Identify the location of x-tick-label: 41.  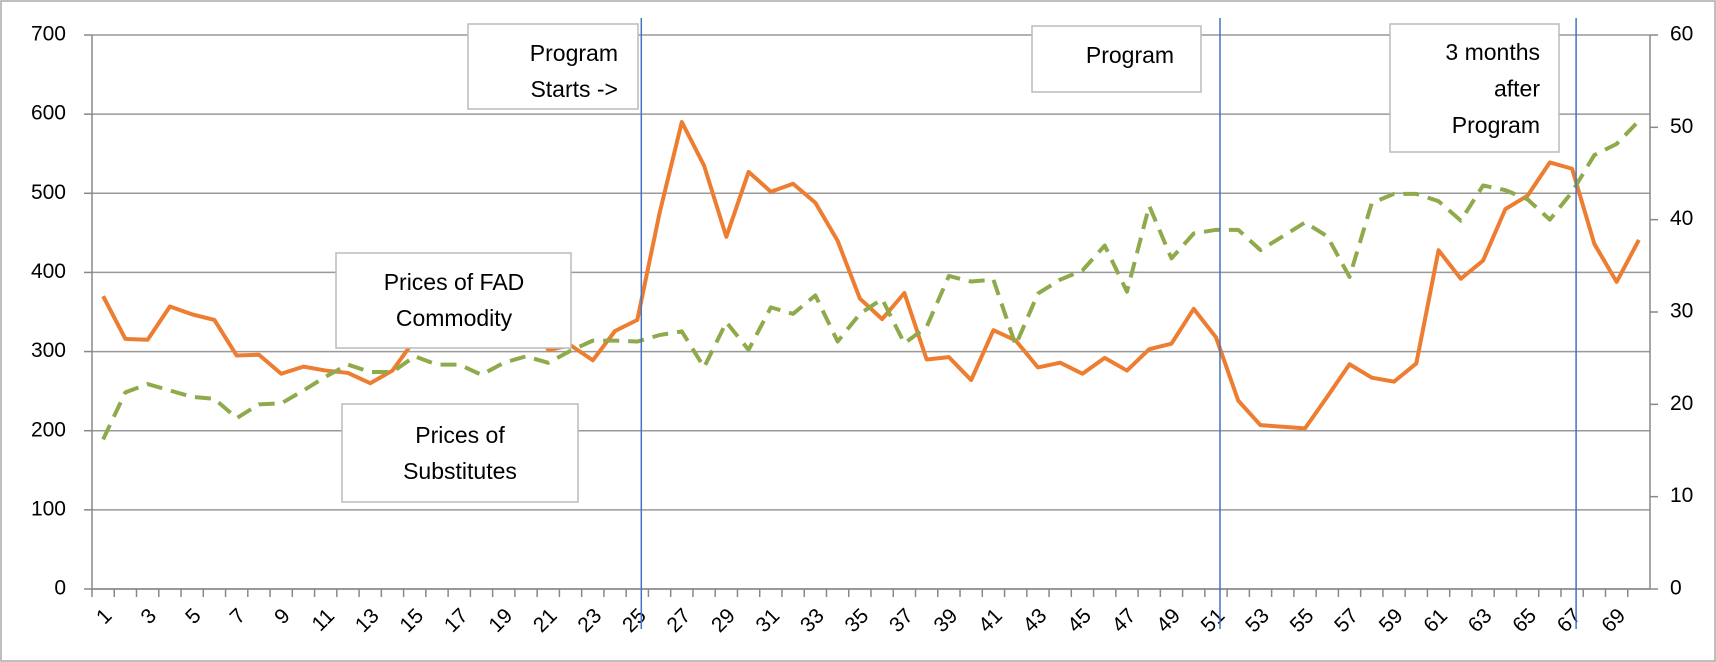
(990, 620).